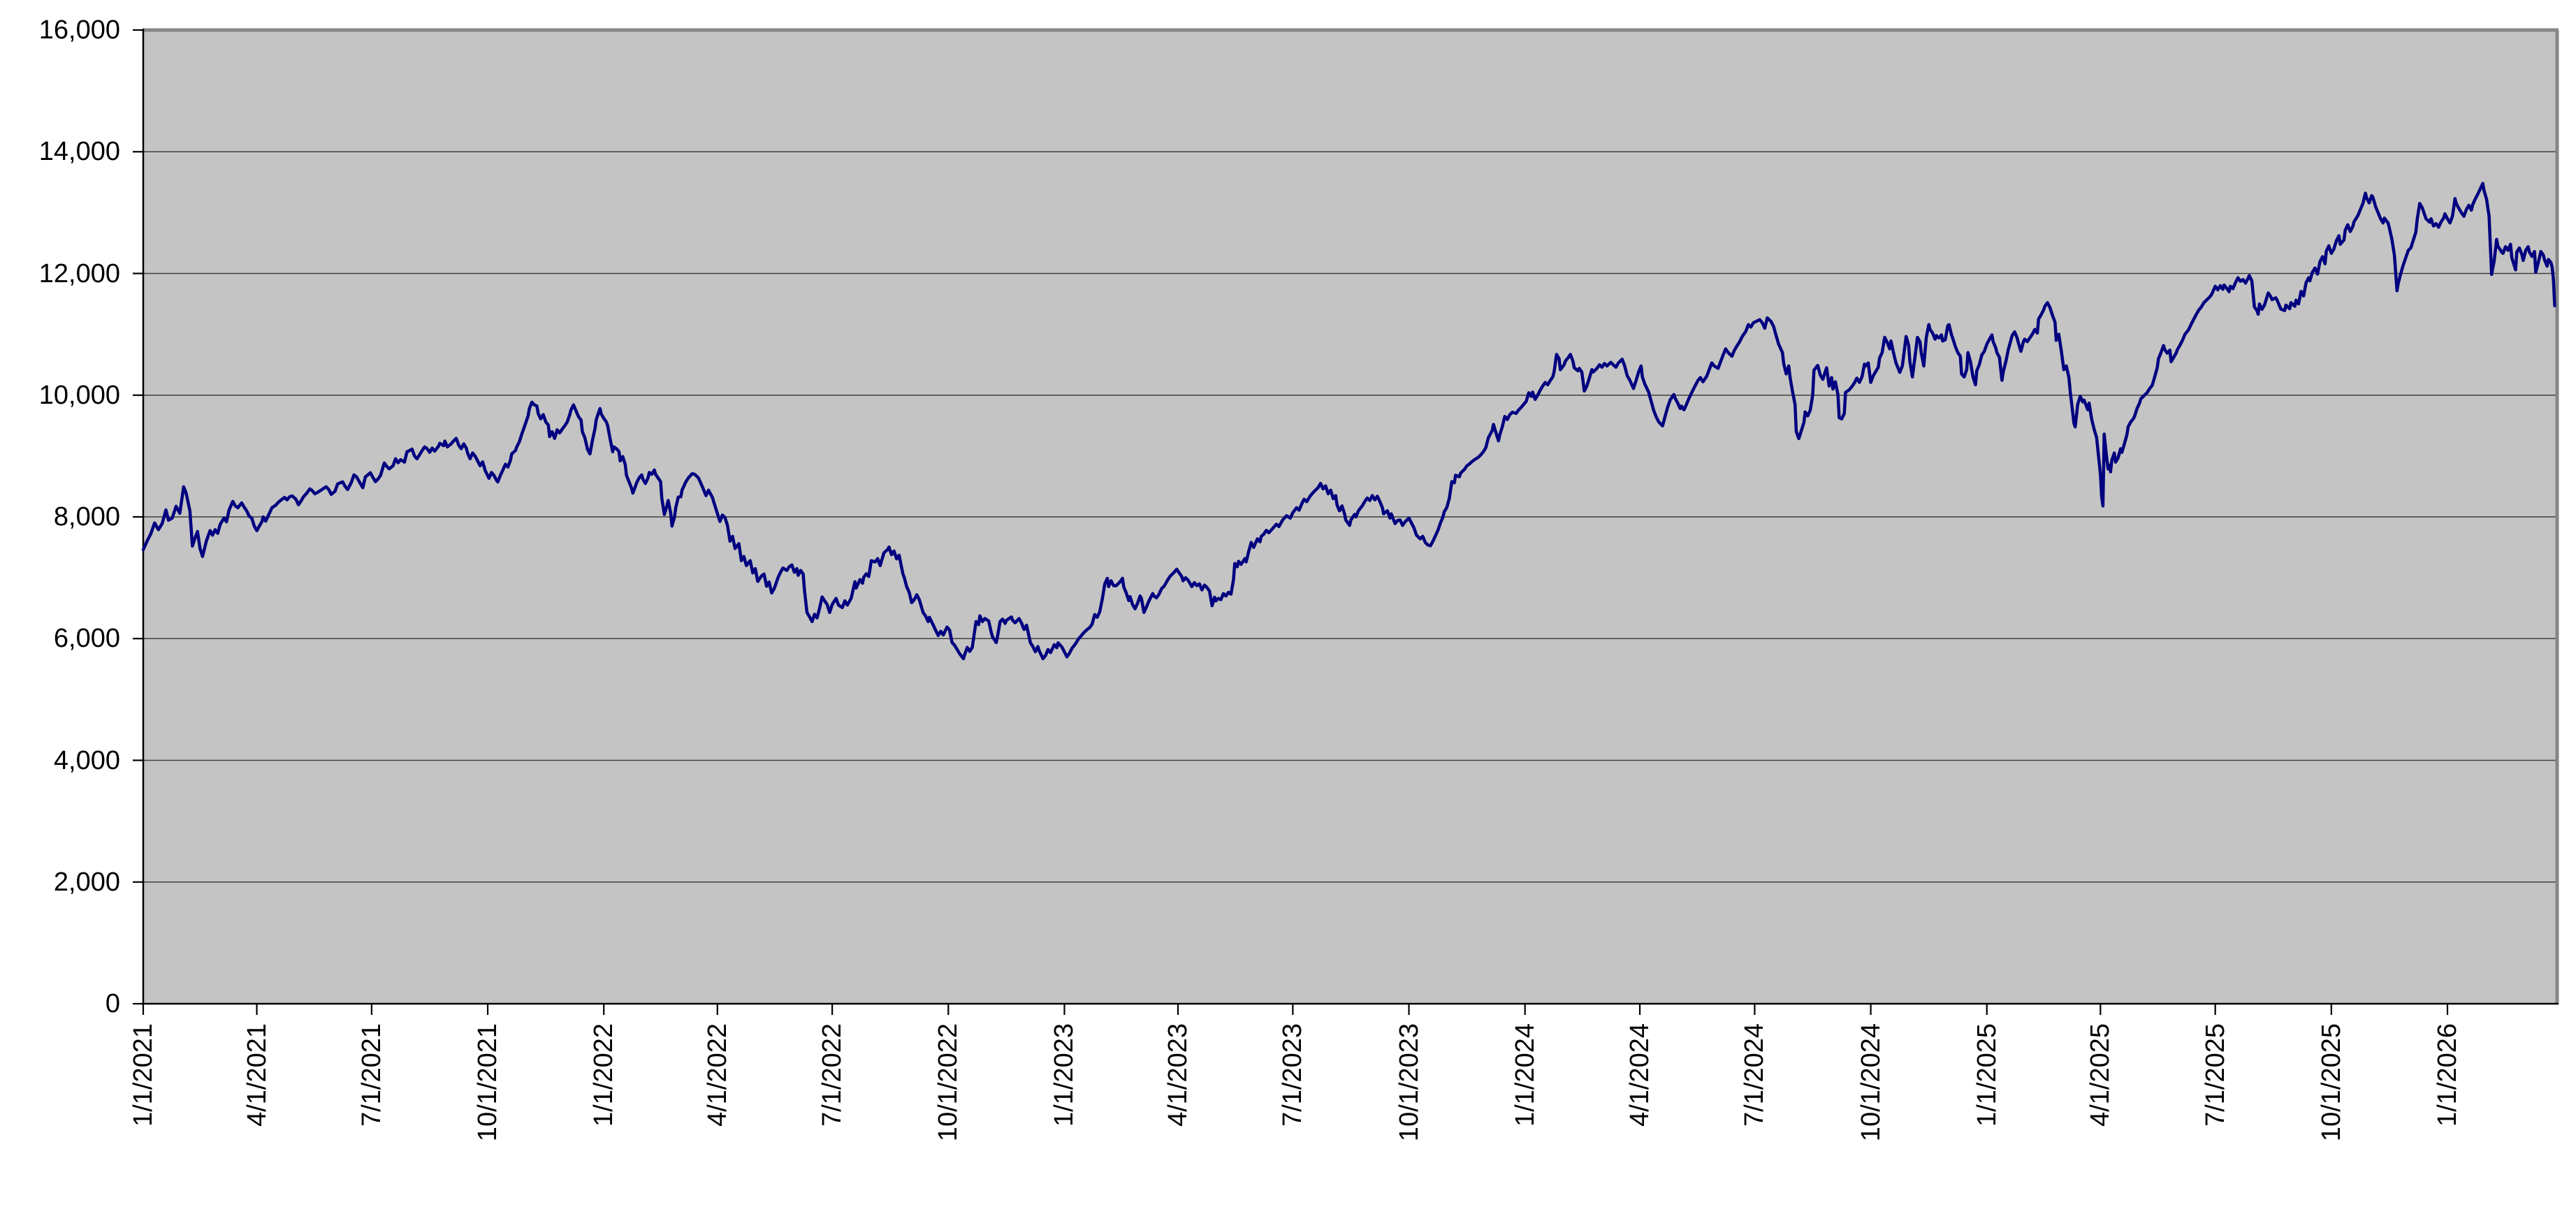 The width and height of the screenshot is (2576, 1207). Describe the element at coordinates (79, 273) in the screenshot. I see `y-axis-label: 12,000` at that location.